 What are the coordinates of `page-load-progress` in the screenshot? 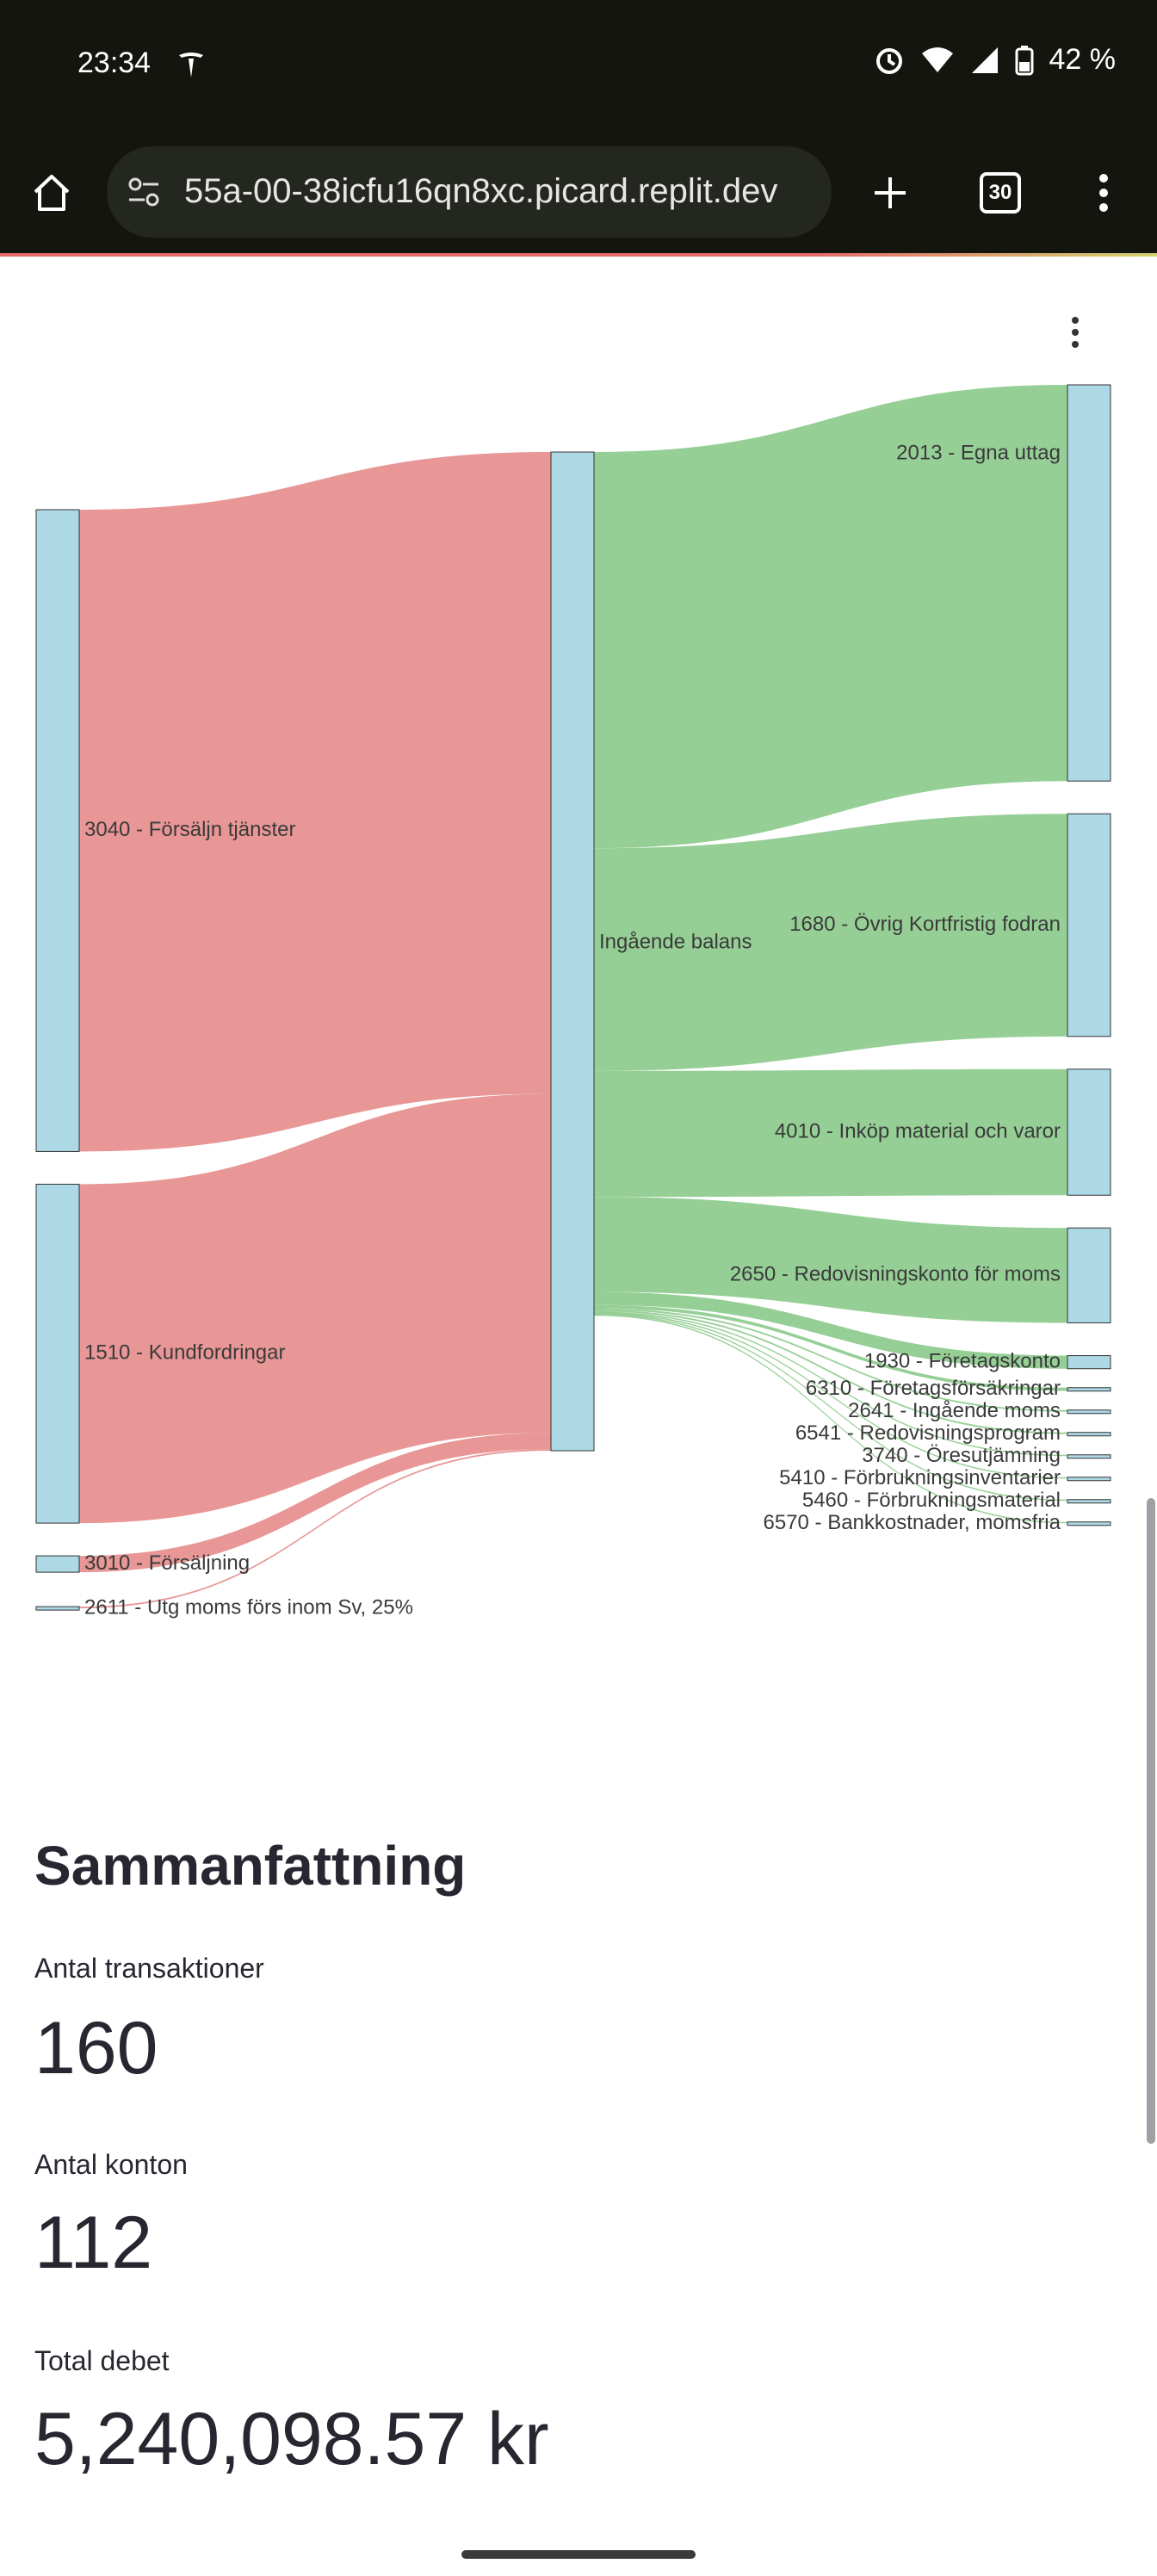 It's located at (579, 255).